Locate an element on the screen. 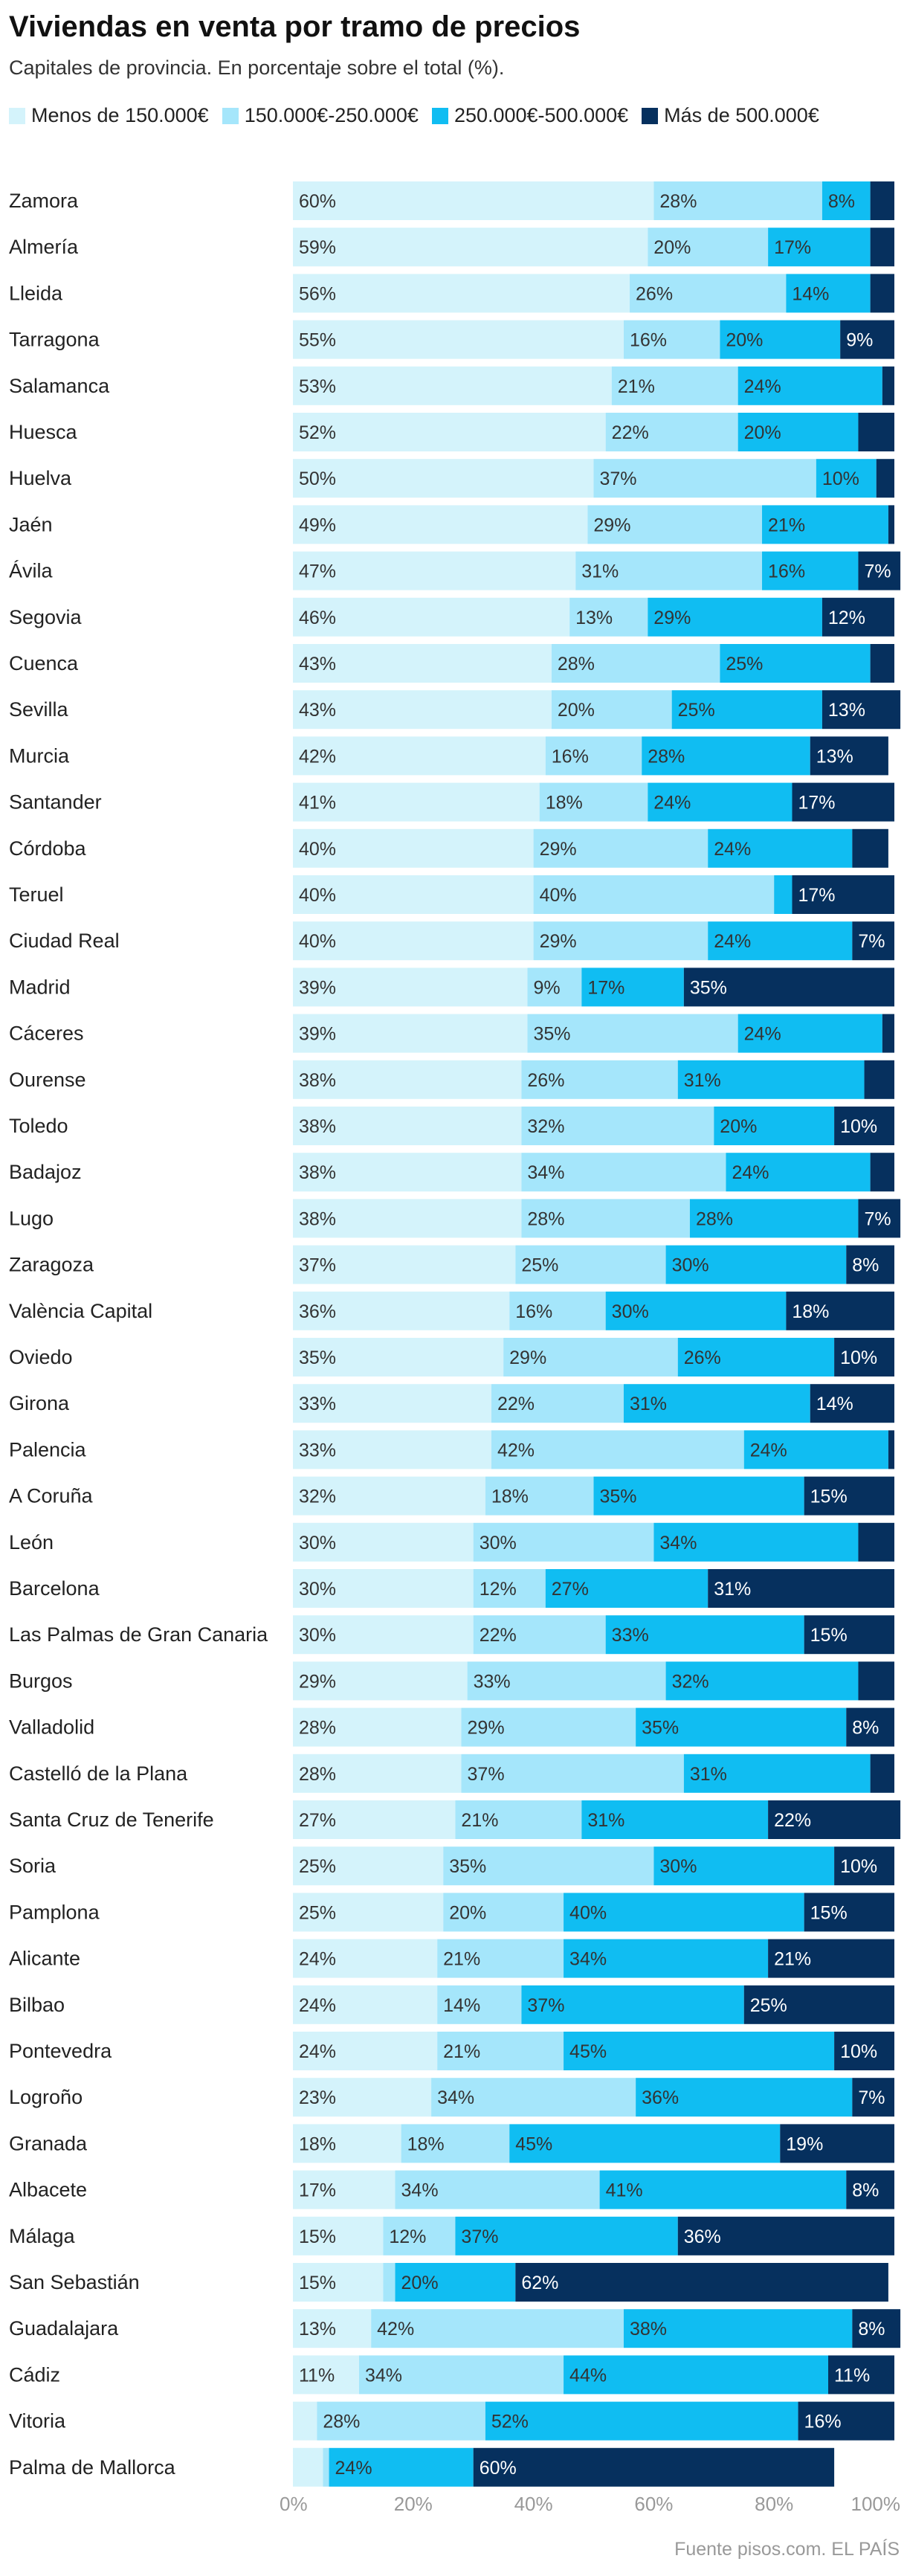 The height and width of the screenshot is (2576, 907). data-label: 40% is located at coordinates (317, 849).